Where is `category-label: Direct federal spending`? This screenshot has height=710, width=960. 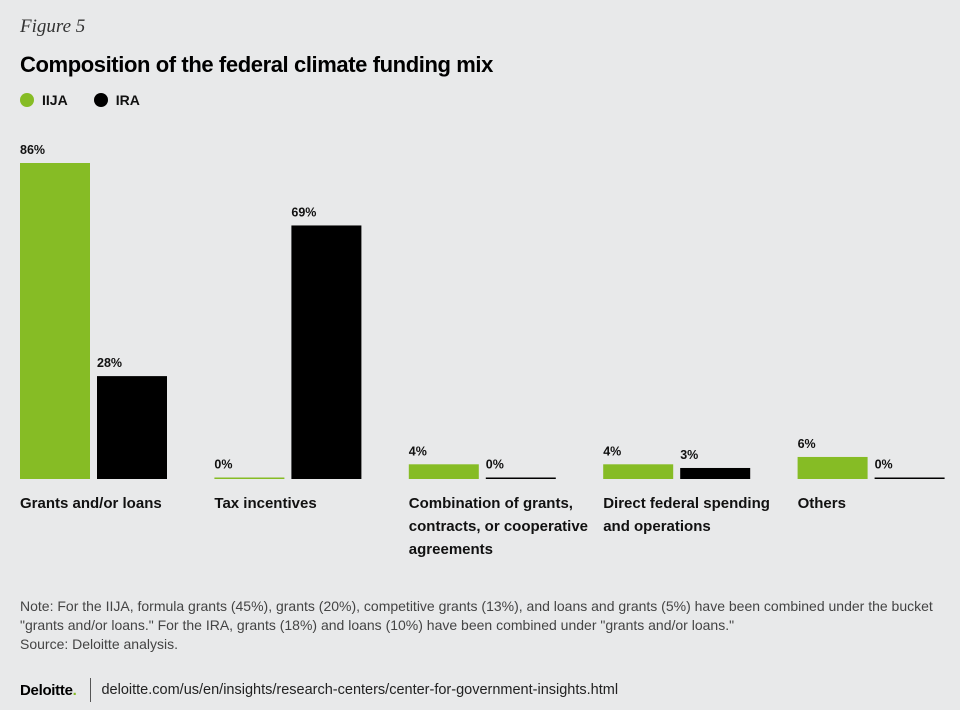
category-label: Direct federal spending is located at coordinates (686, 503).